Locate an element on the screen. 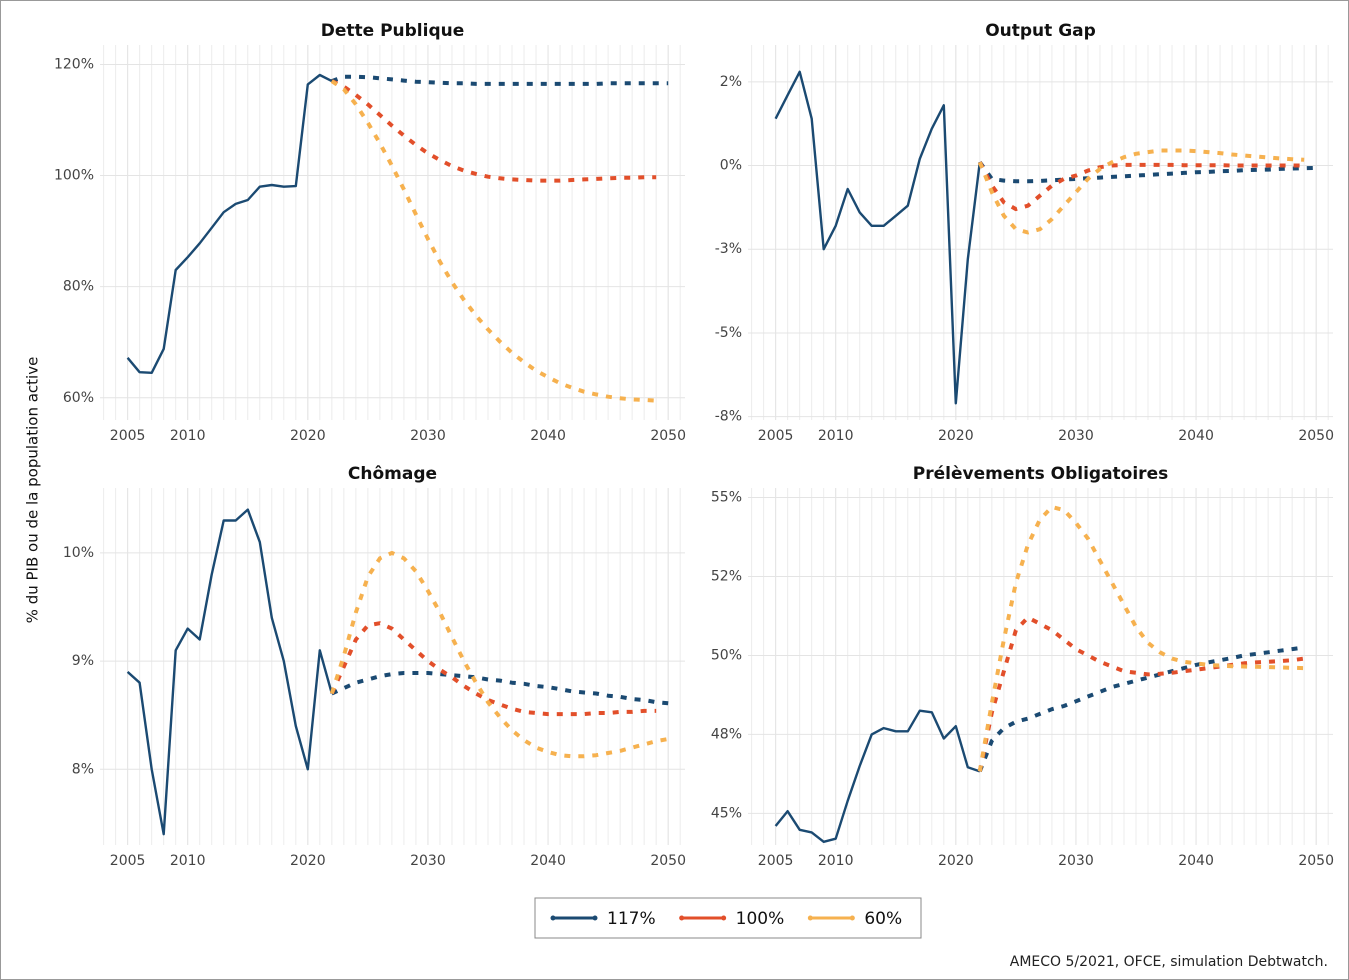 The width and height of the screenshot is (1349, 980). y-tick-label: -5% is located at coordinates (728, 333).